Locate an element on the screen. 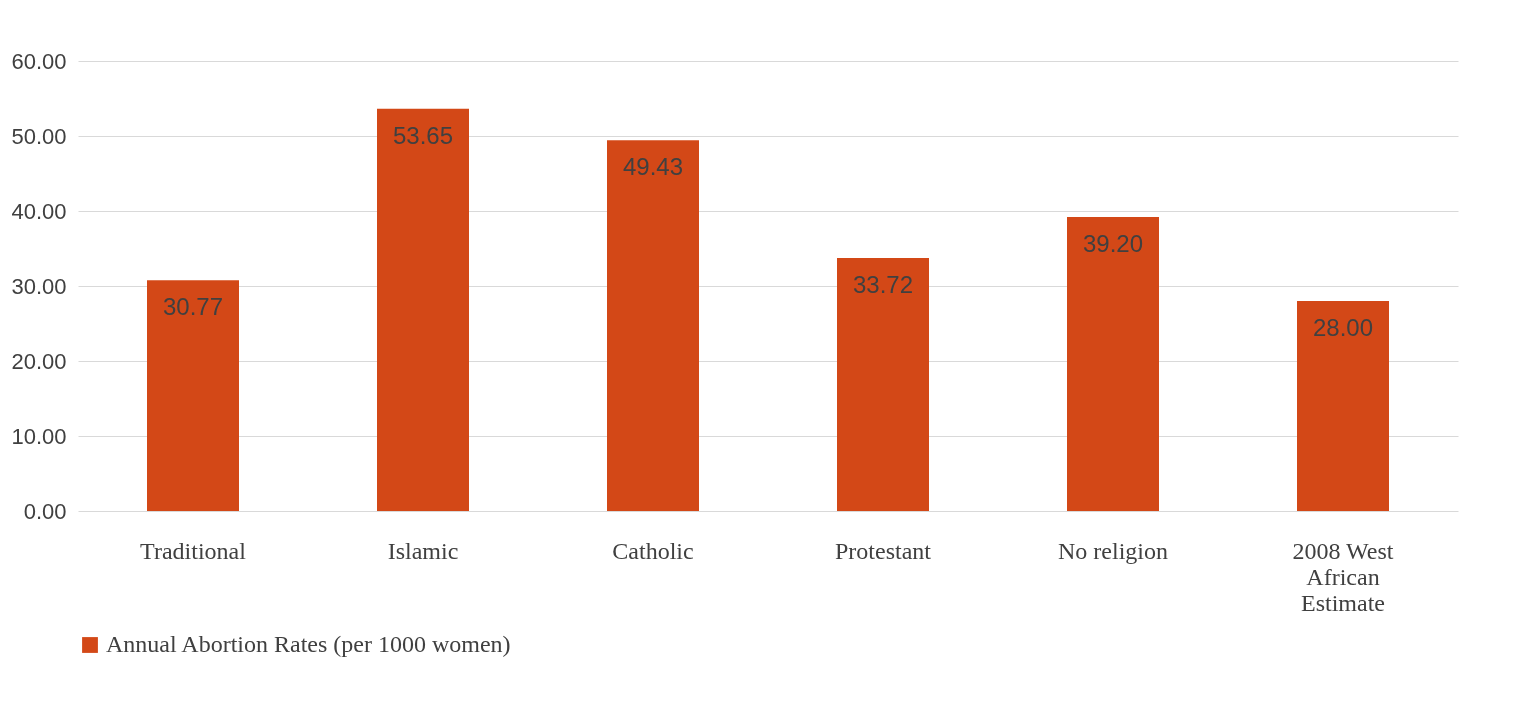 This screenshot has height=721, width=1538. text: 33.72 is located at coordinates (883, 285).